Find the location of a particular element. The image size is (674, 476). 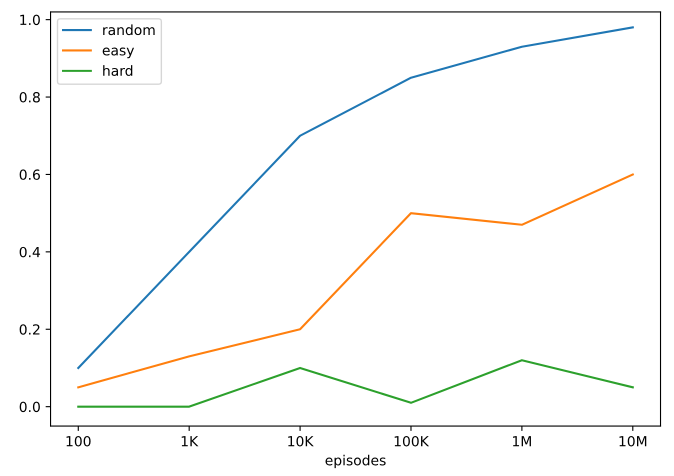

x-tick-label: 1M is located at coordinates (522, 441).